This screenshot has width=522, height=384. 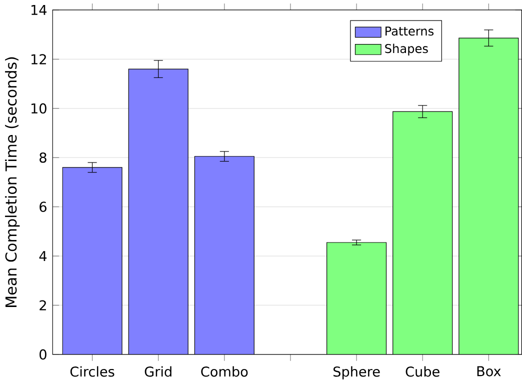 What do you see at coordinates (224, 371) in the screenshot?
I see `x-tick-label: Combo` at bounding box center [224, 371].